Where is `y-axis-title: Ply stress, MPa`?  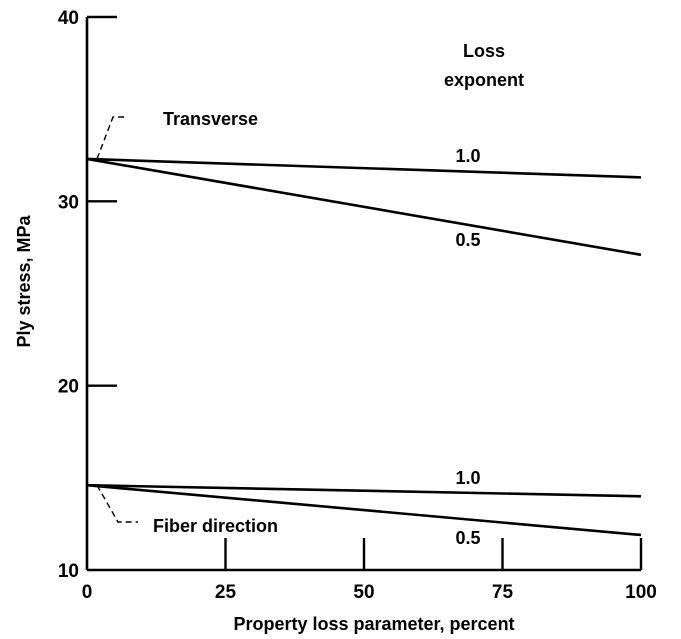
y-axis-title: Ply stress, MPa is located at coordinates (24, 280).